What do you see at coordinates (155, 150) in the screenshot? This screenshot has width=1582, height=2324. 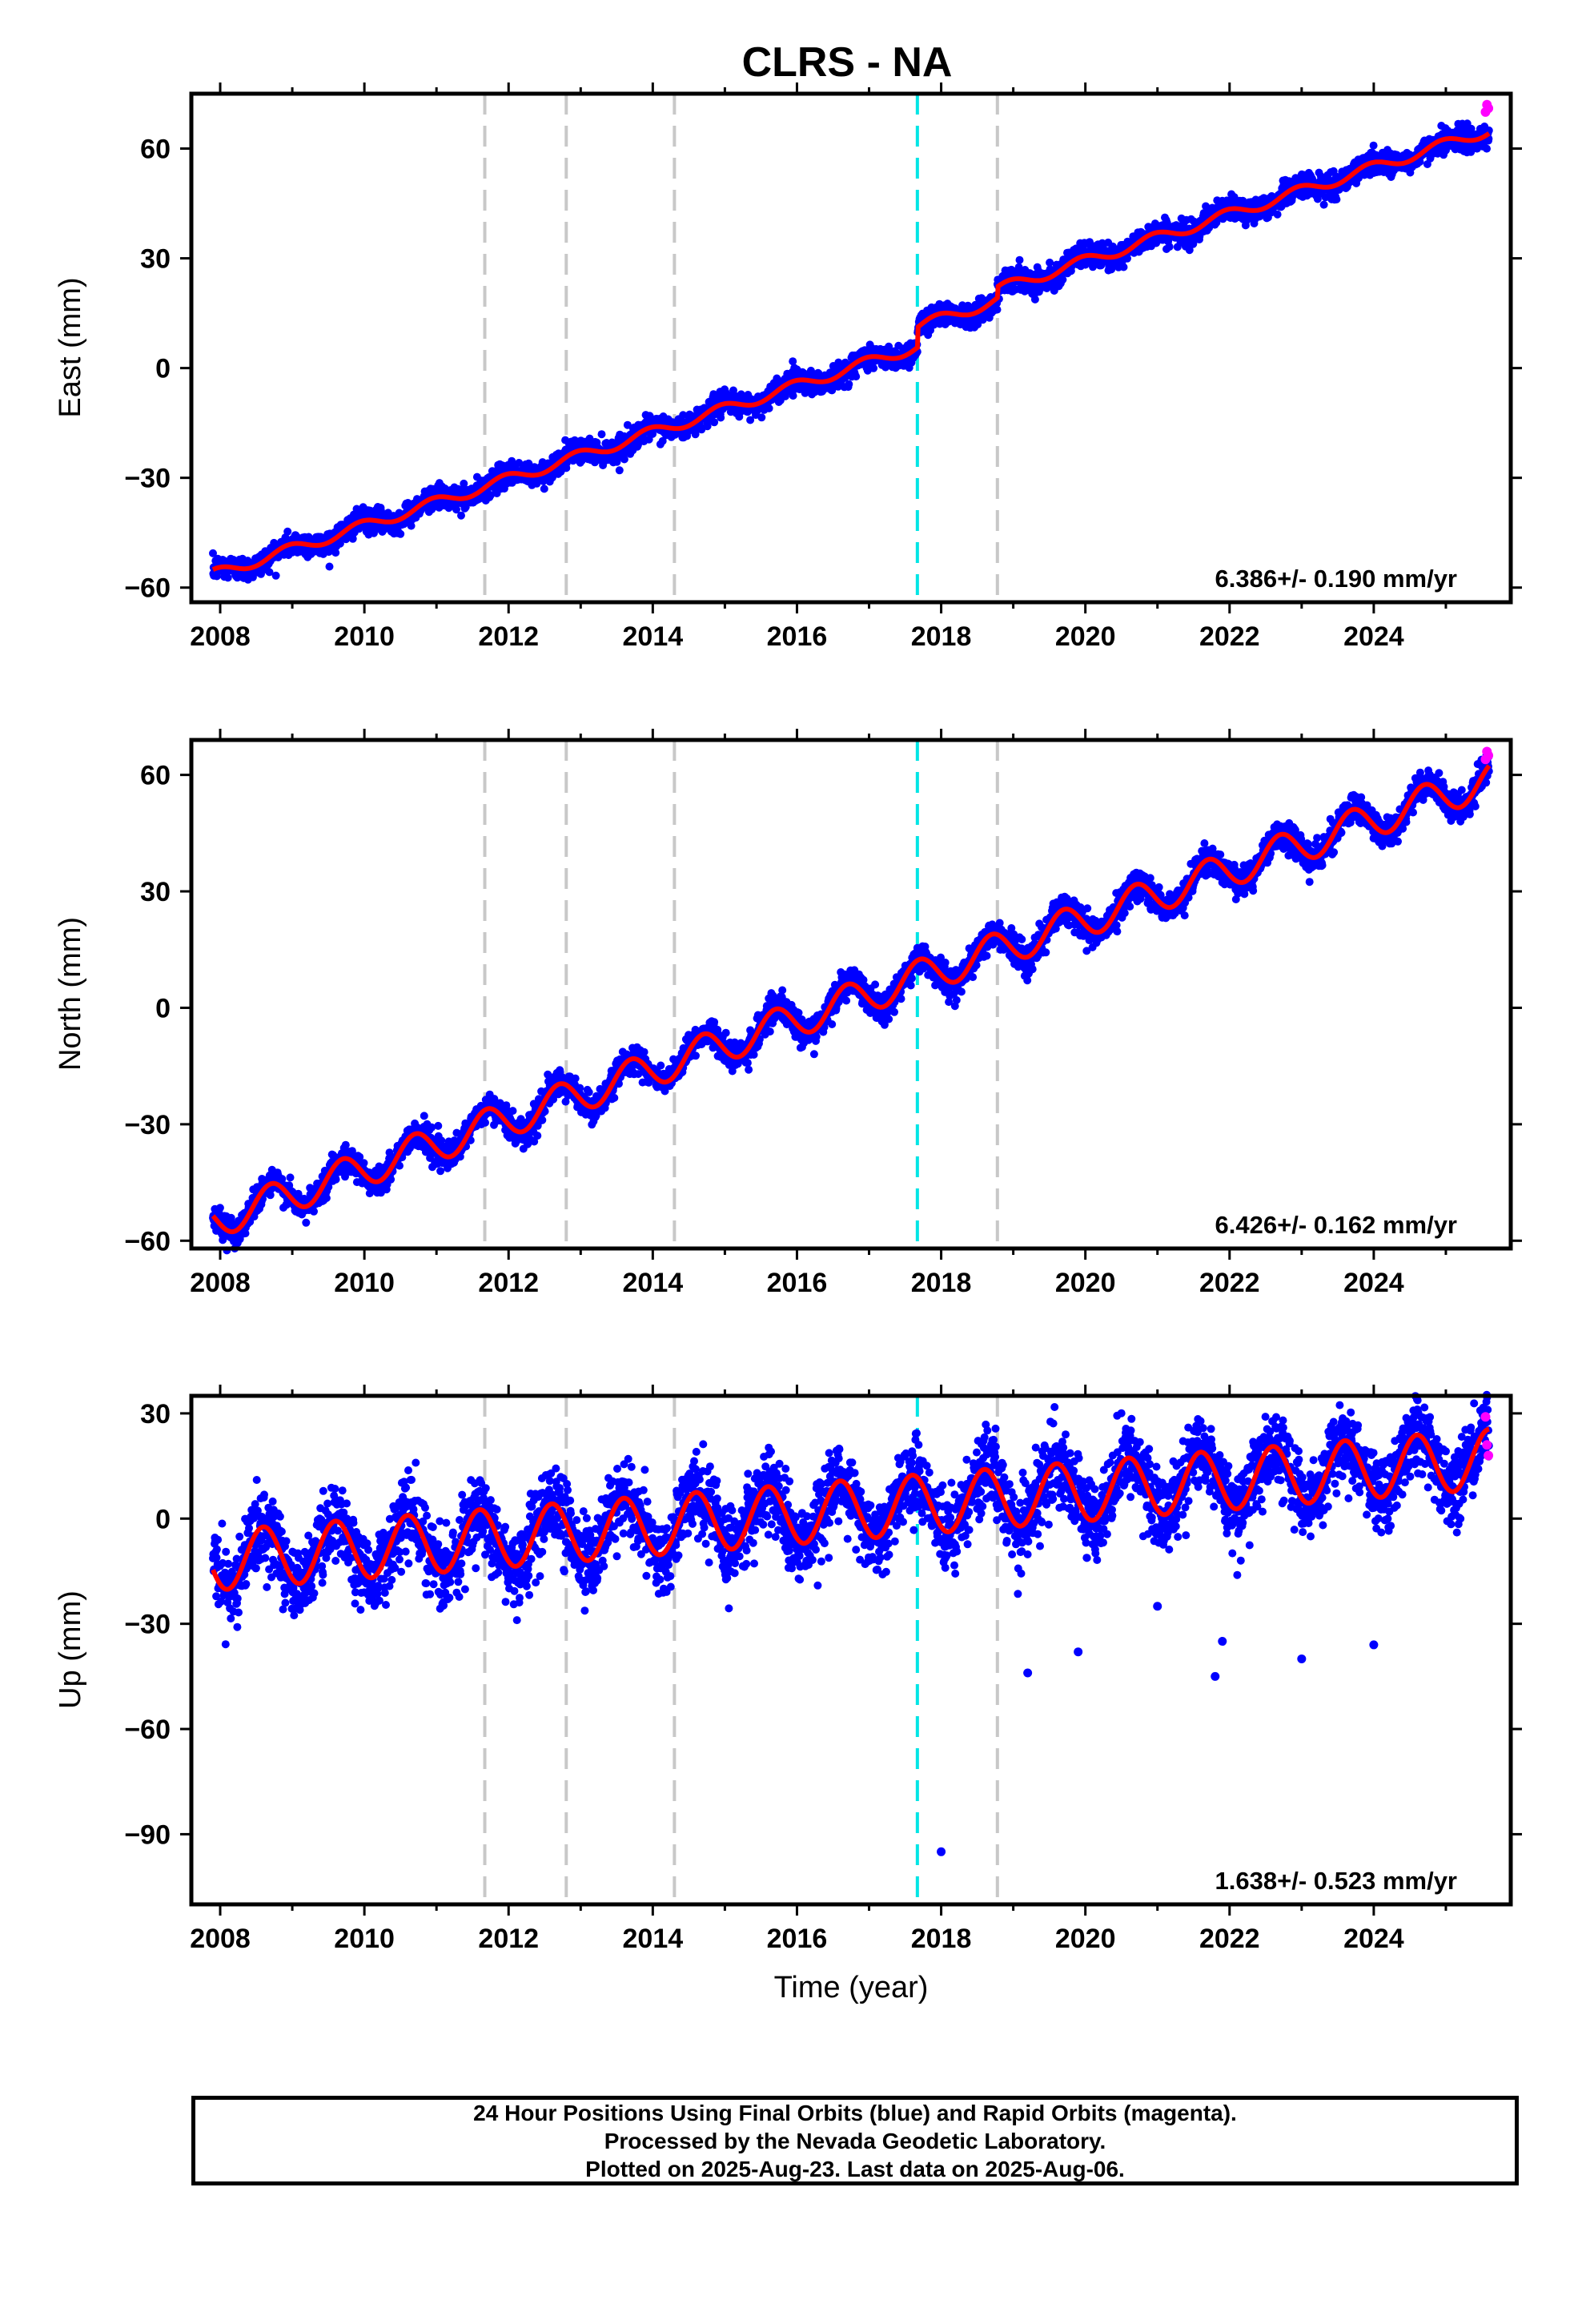 I see `y-tick-label: 60` at bounding box center [155, 150].